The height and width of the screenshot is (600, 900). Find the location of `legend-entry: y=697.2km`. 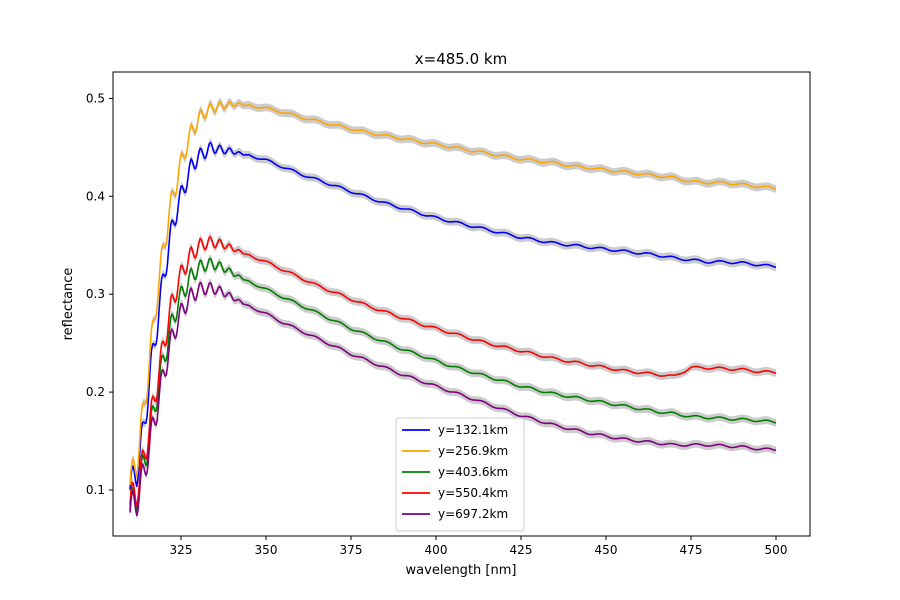

legend-entry: y=697.2km is located at coordinates (473, 514).